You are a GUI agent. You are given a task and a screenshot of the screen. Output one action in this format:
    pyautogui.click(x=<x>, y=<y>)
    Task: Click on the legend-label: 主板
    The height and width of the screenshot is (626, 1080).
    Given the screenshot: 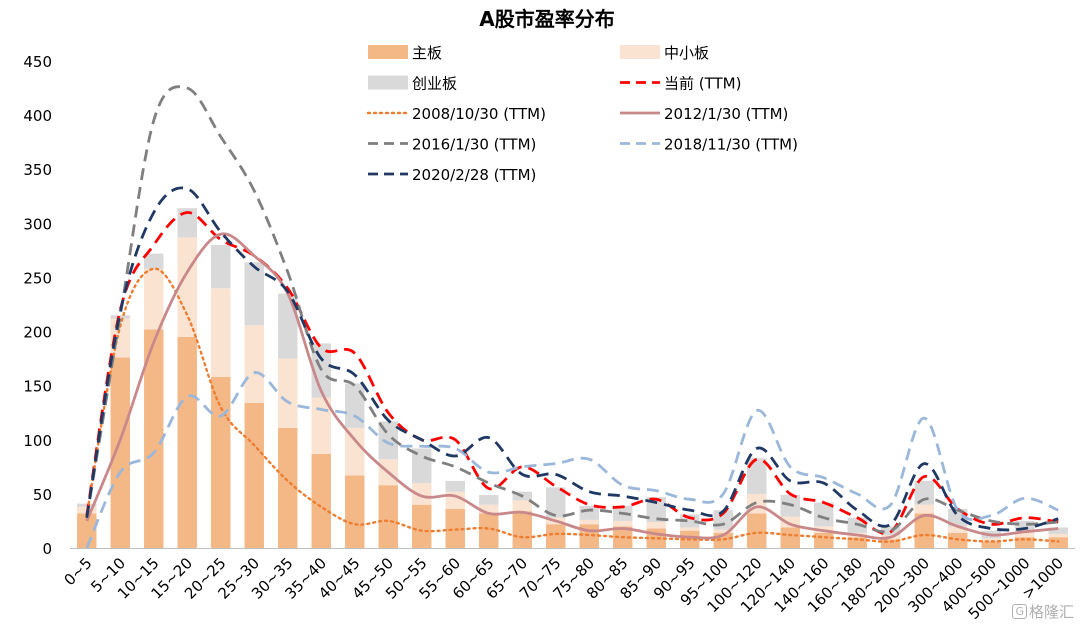 What is the action you would take?
    pyautogui.click(x=427, y=53)
    